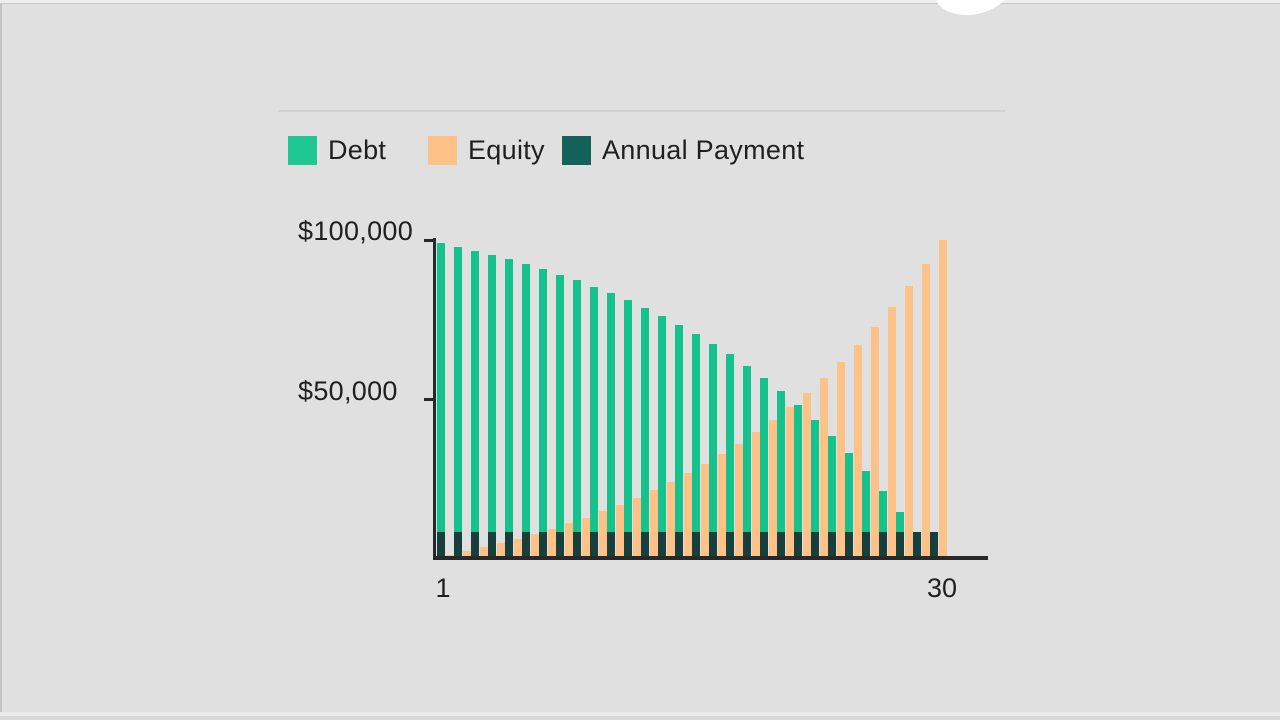 This screenshot has height=720, width=1280. What do you see at coordinates (443, 588) in the screenshot?
I see `x-axis-label-year-1: 1` at bounding box center [443, 588].